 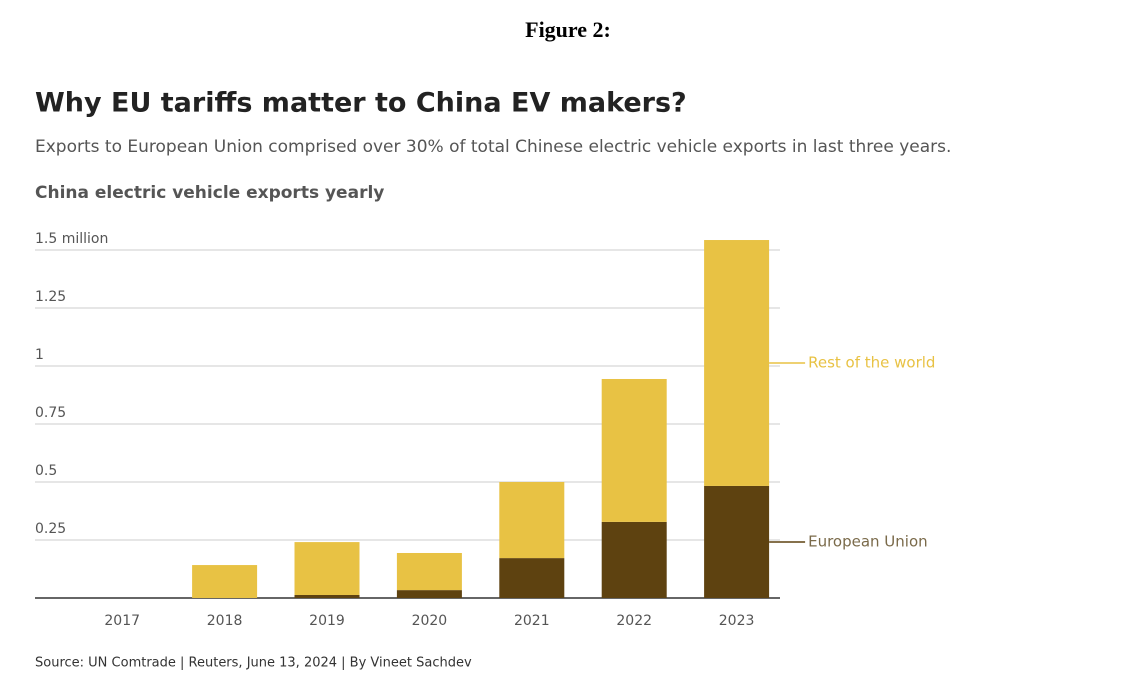 What do you see at coordinates (532, 621) in the screenshot?
I see `x-tick-label: 2021` at bounding box center [532, 621].